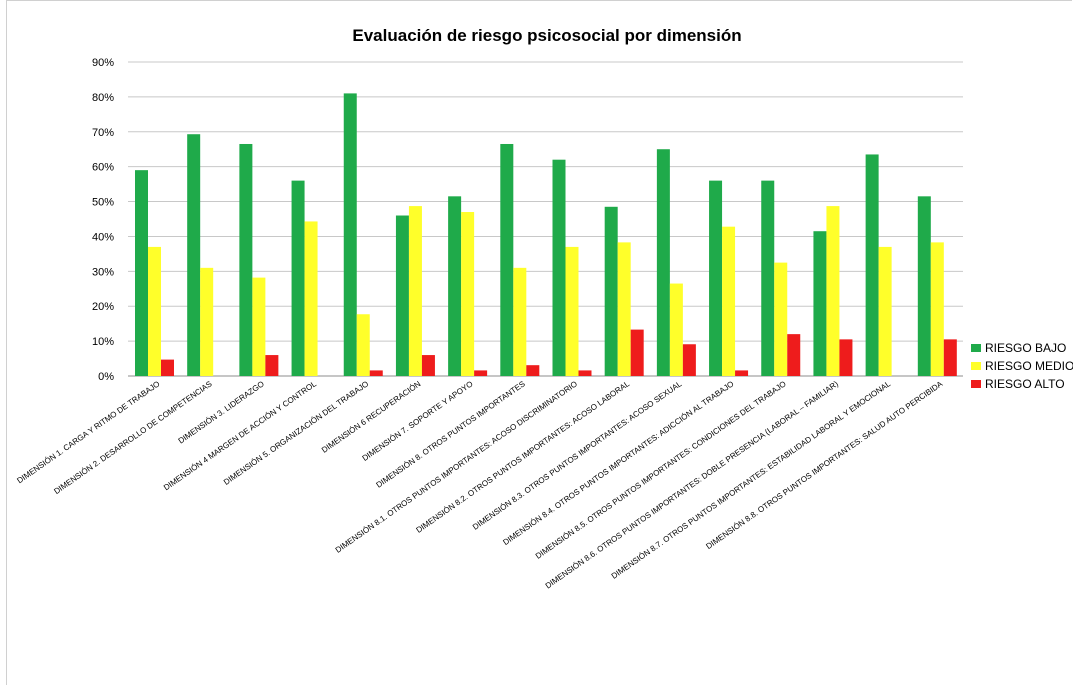  Describe the element at coordinates (103, 168) in the screenshot. I see `y-tick-label: 60%` at that location.